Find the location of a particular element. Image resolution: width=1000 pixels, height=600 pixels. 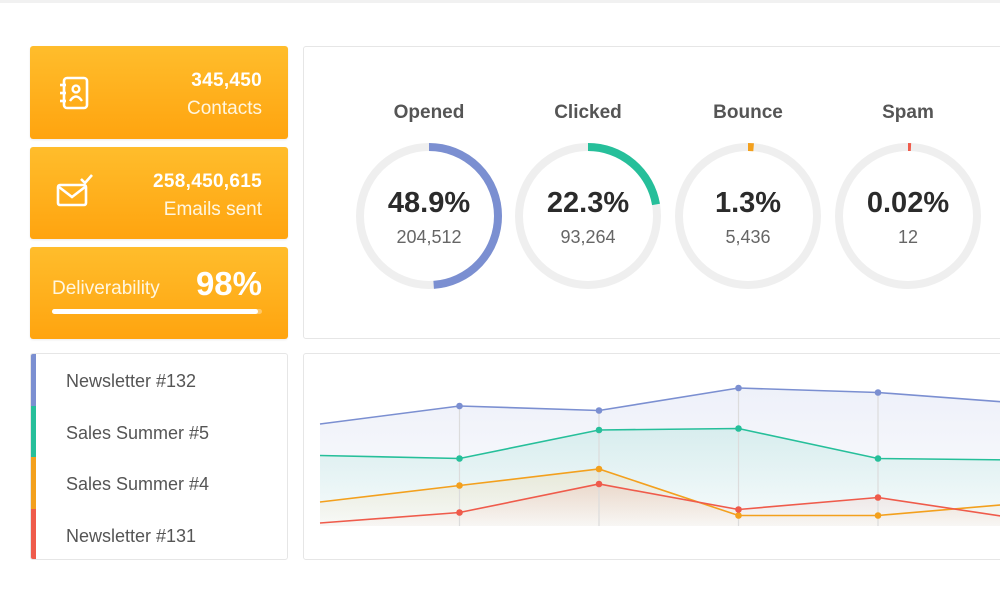

campaign-name: Sales Summer #4 is located at coordinates (138, 484).